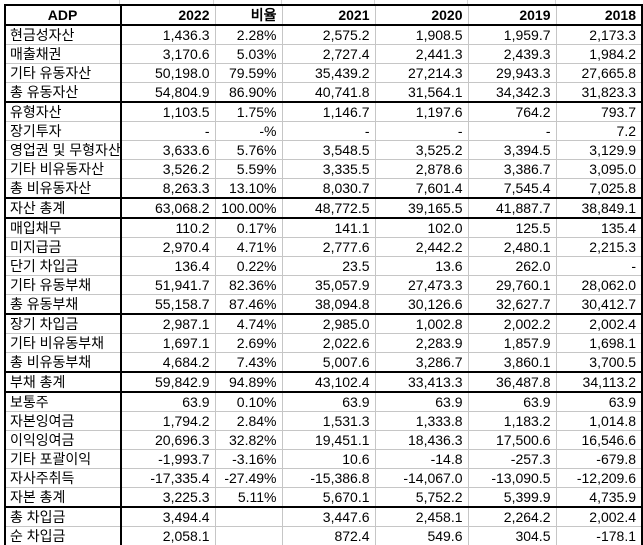 The image size is (643, 545). What do you see at coordinates (168, 535) in the screenshot?
I see `cell-value: 2,058.1` at bounding box center [168, 535].